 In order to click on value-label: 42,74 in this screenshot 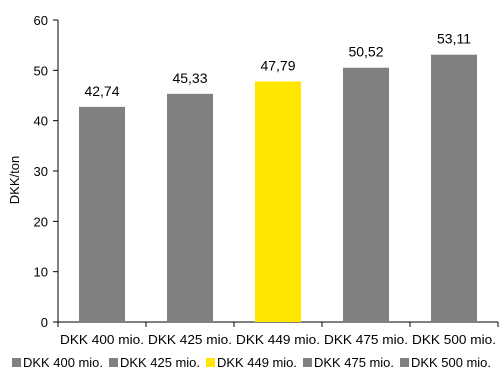, I will do `click(101, 91)`.